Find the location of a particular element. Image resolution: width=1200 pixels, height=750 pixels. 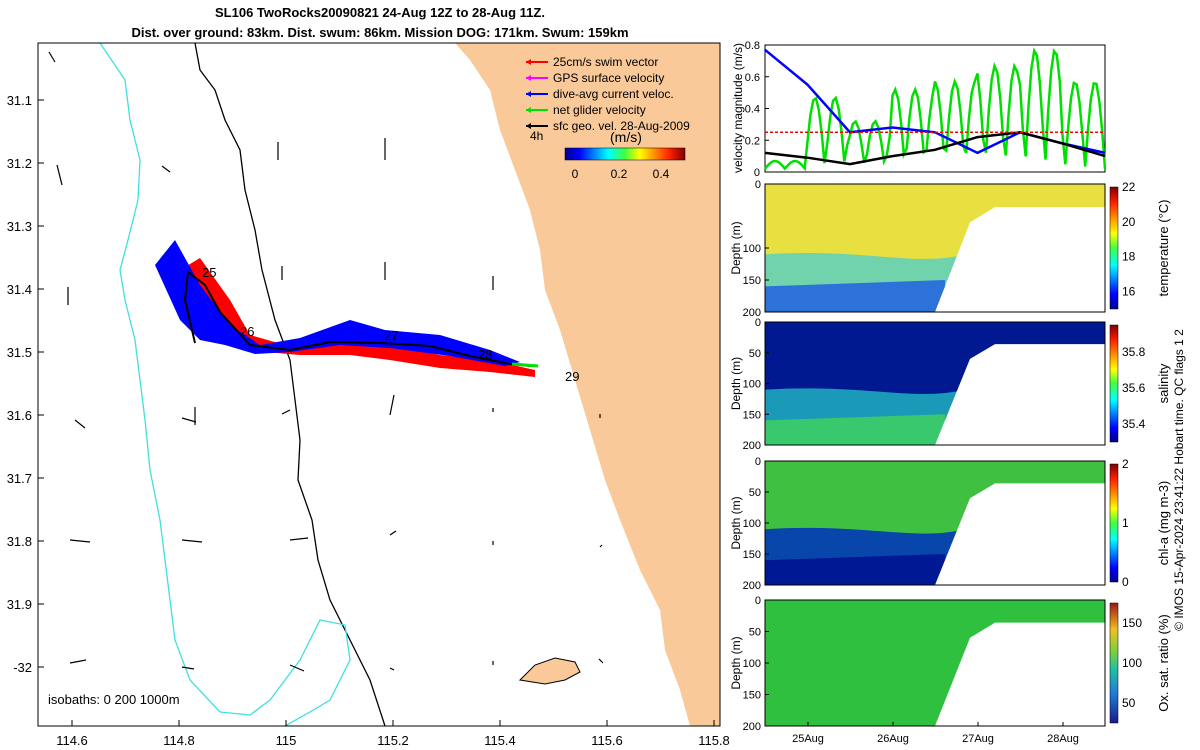

colorbar-tick-0.2: 0.2 is located at coordinates (619, 174).